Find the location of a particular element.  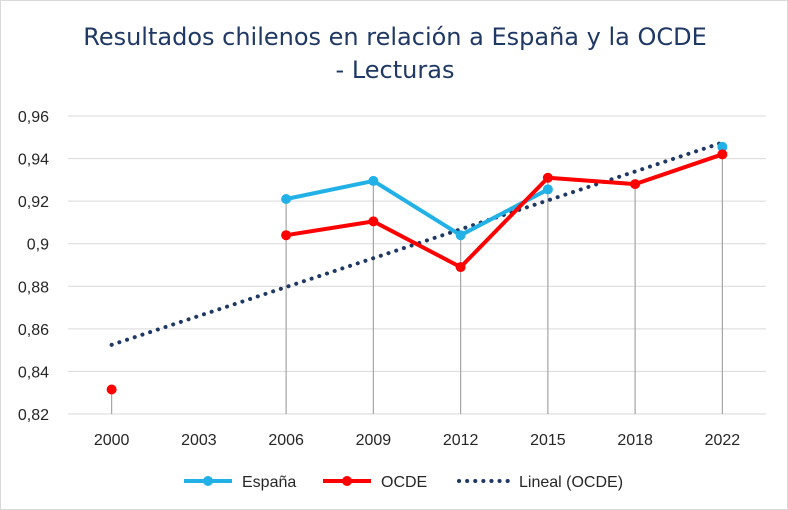

x-tick-label: 2009 is located at coordinates (374, 440).